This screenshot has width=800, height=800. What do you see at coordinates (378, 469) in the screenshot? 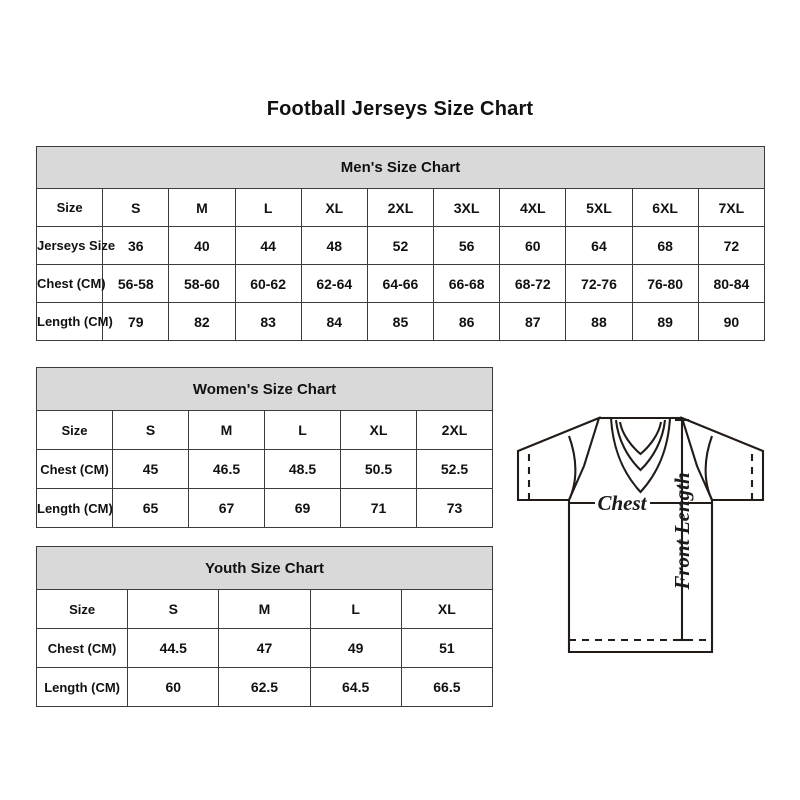
I see `womens-chest-3: 50.5` at bounding box center [378, 469].